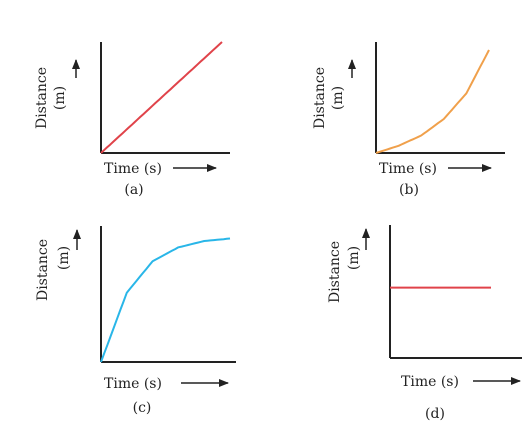 This screenshot has width=531, height=426. I want to click on panel-label: (d), so click(435, 414).